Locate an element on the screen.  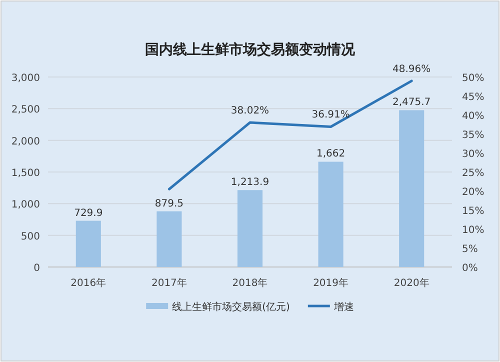
y-tick-label: 0 is located at coordinates (37, 268).